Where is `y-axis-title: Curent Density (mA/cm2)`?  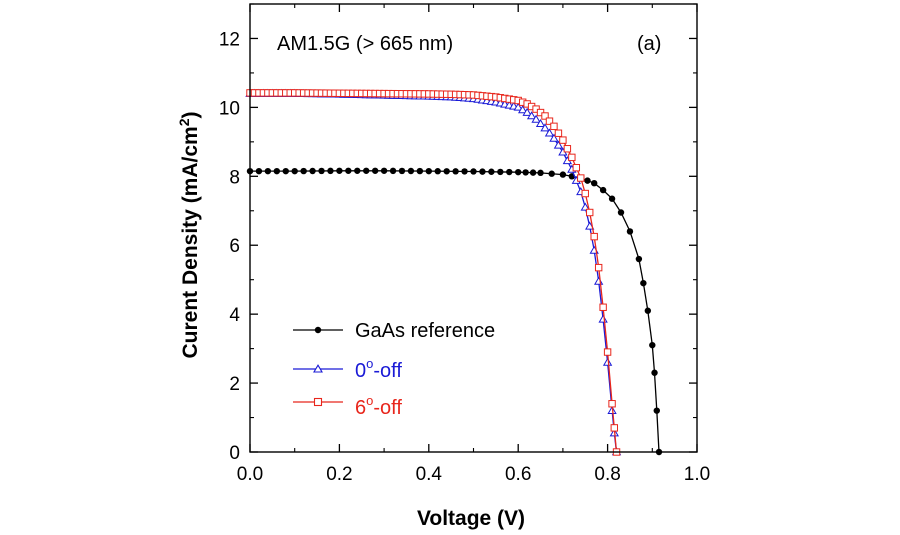
y-axis-title: Curent Density (mA/cm2) is located at coordinates (189, 234).